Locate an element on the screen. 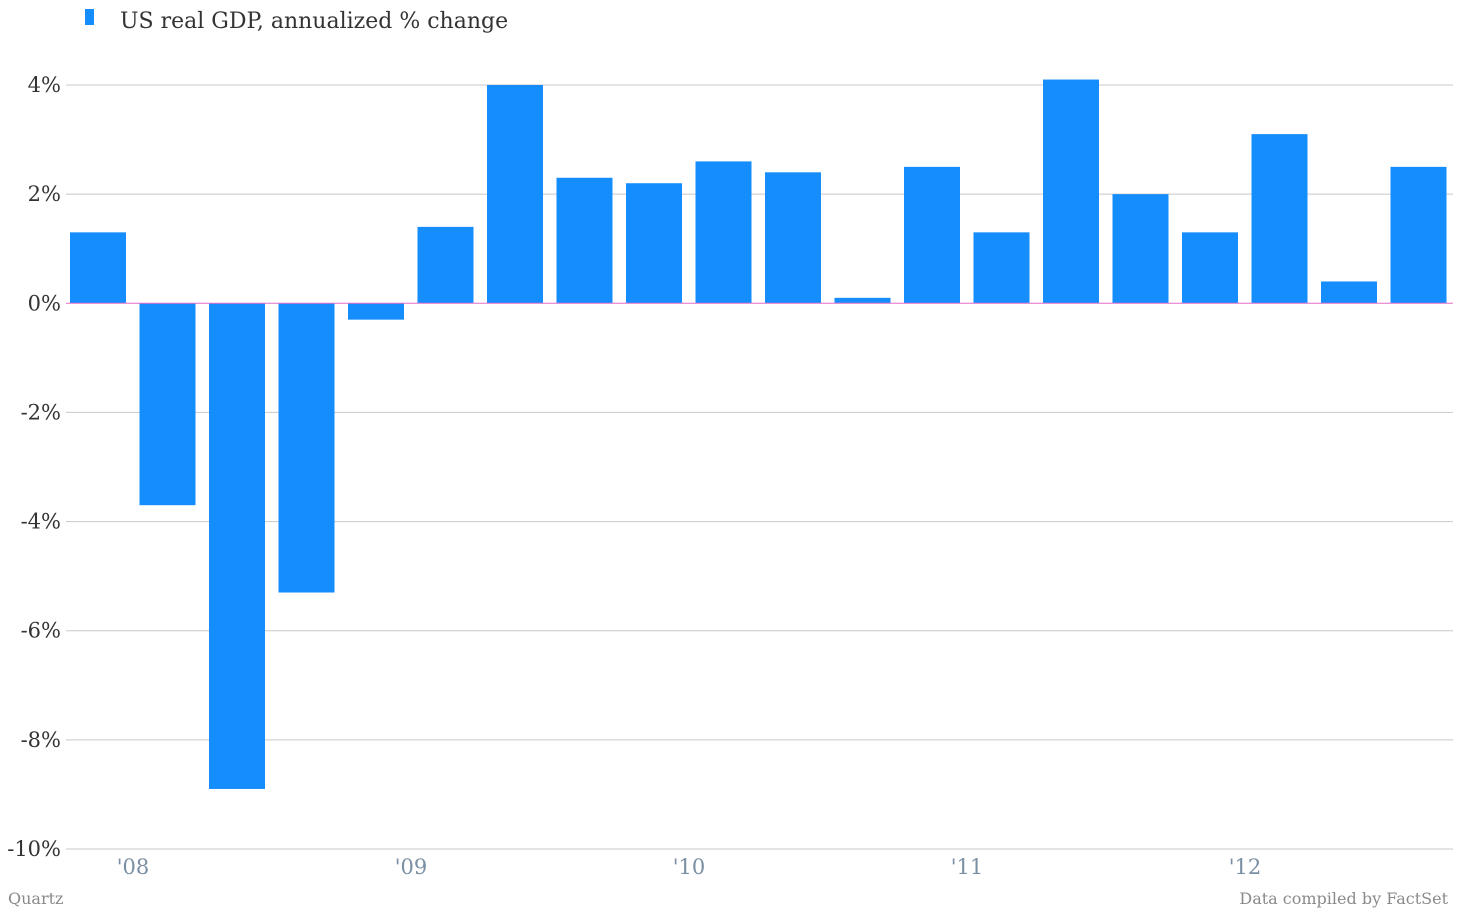 Image resolution: width=1457 pixels, height=913 pixels. x-tick-label: '11 is located at coordinates (967, 867).